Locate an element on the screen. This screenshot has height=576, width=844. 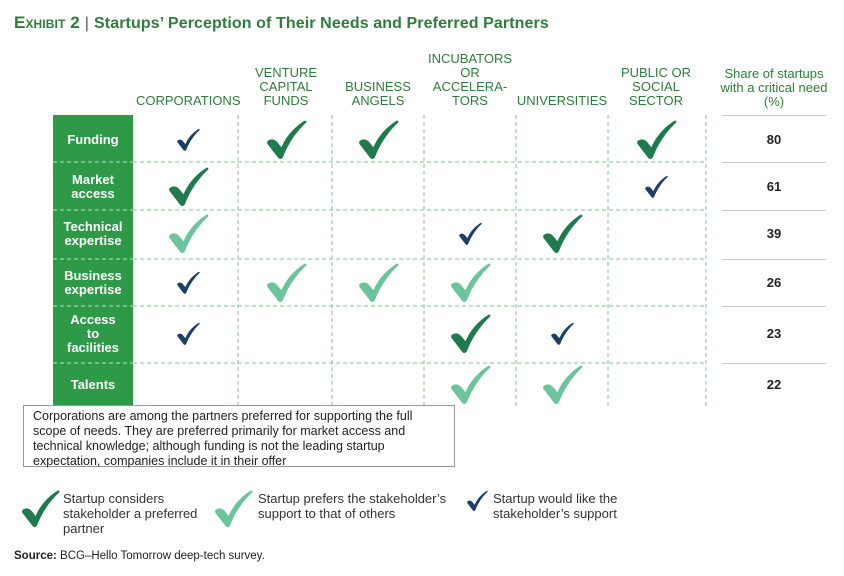
column-header-line: CAPITAL is located at coordinates (286, 86).